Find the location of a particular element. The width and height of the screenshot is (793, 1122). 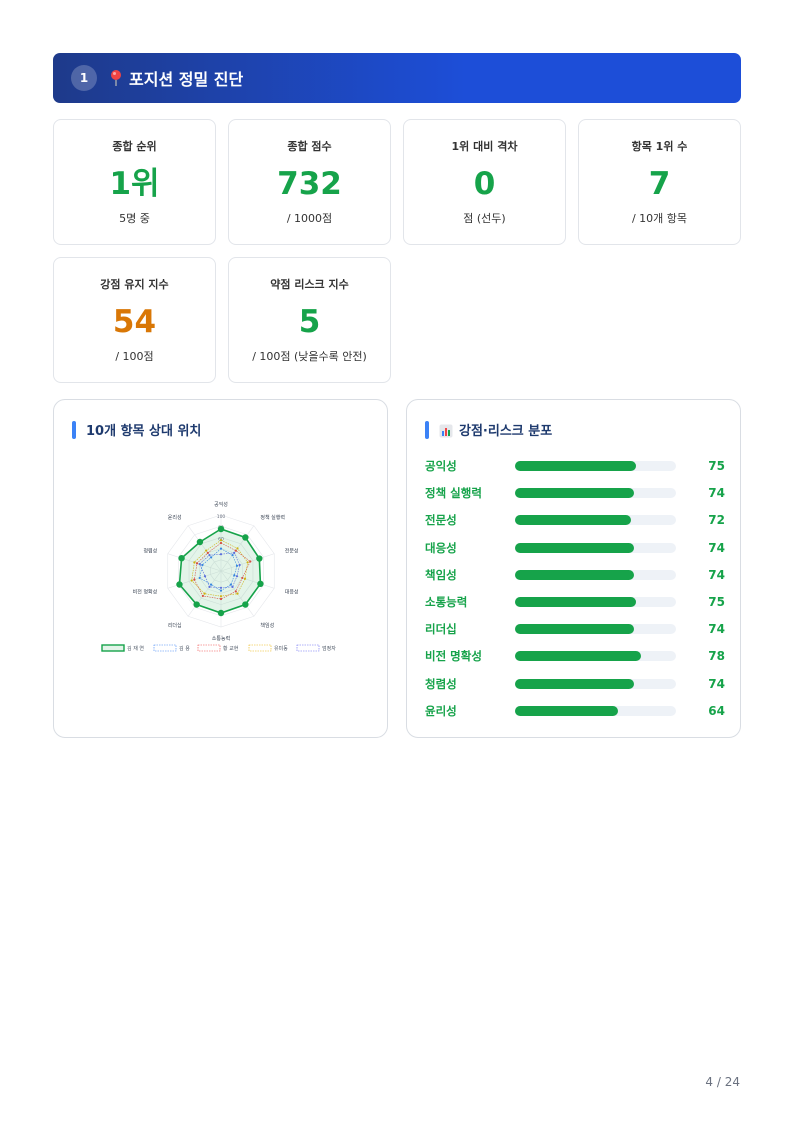

legend-label: 김 용 is located at coordinates (184, 648).